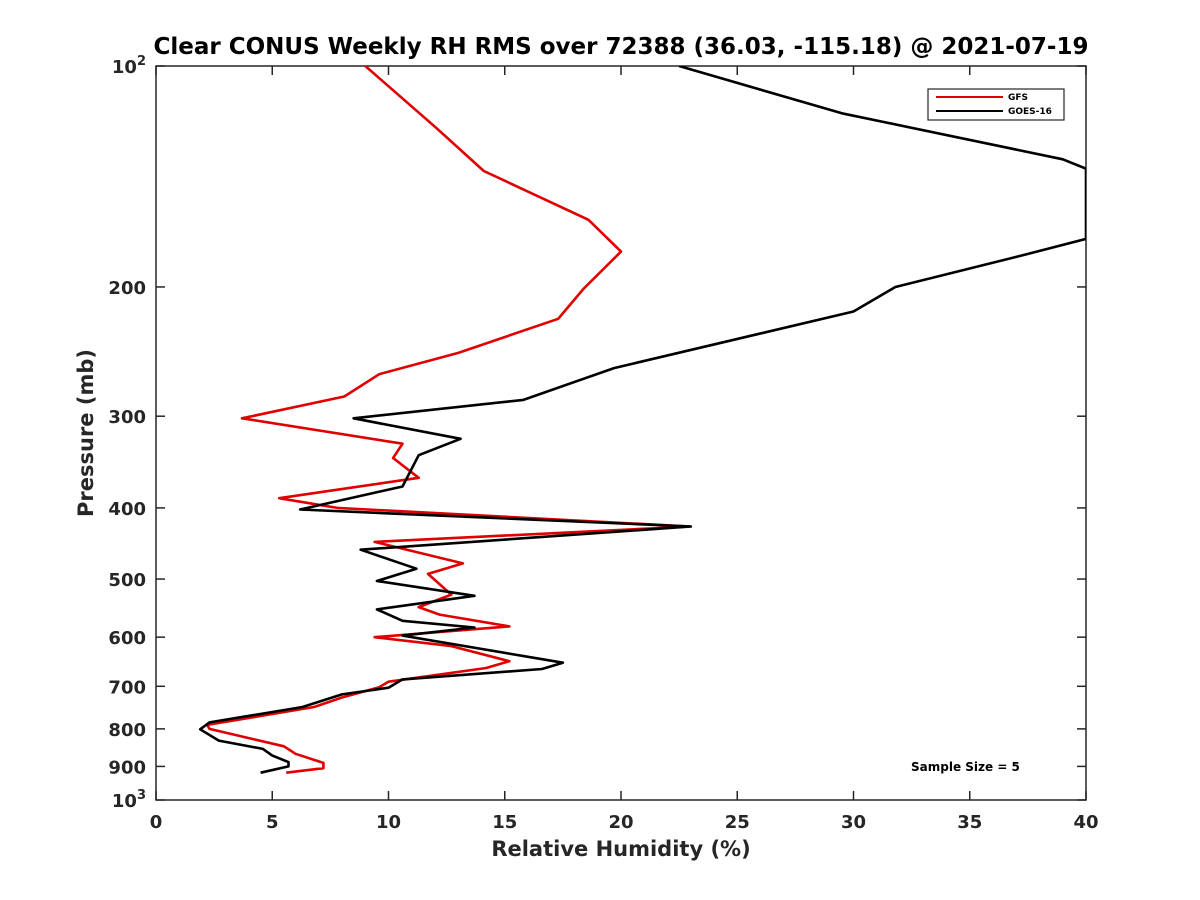  Describe the element at coordinates (127, 417) in the screenshot. I see `y-tick-label: 300` at that location.